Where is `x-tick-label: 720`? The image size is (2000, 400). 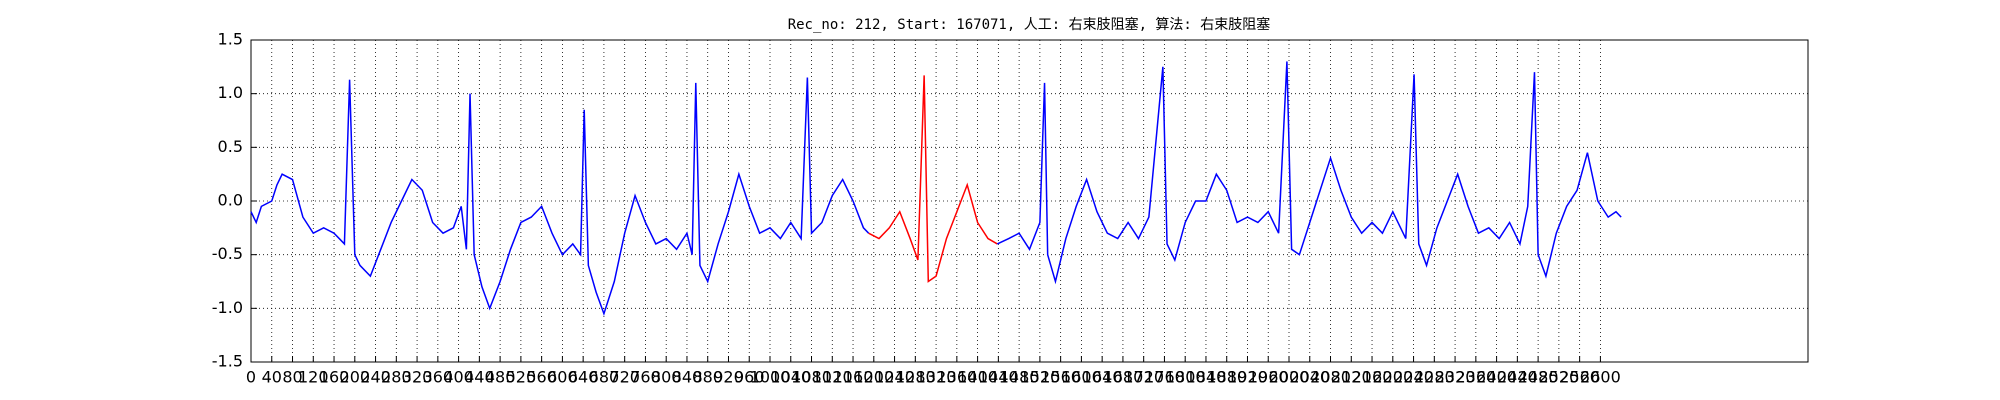
x-tick-label: 720 is located at coordinates (624, 377).